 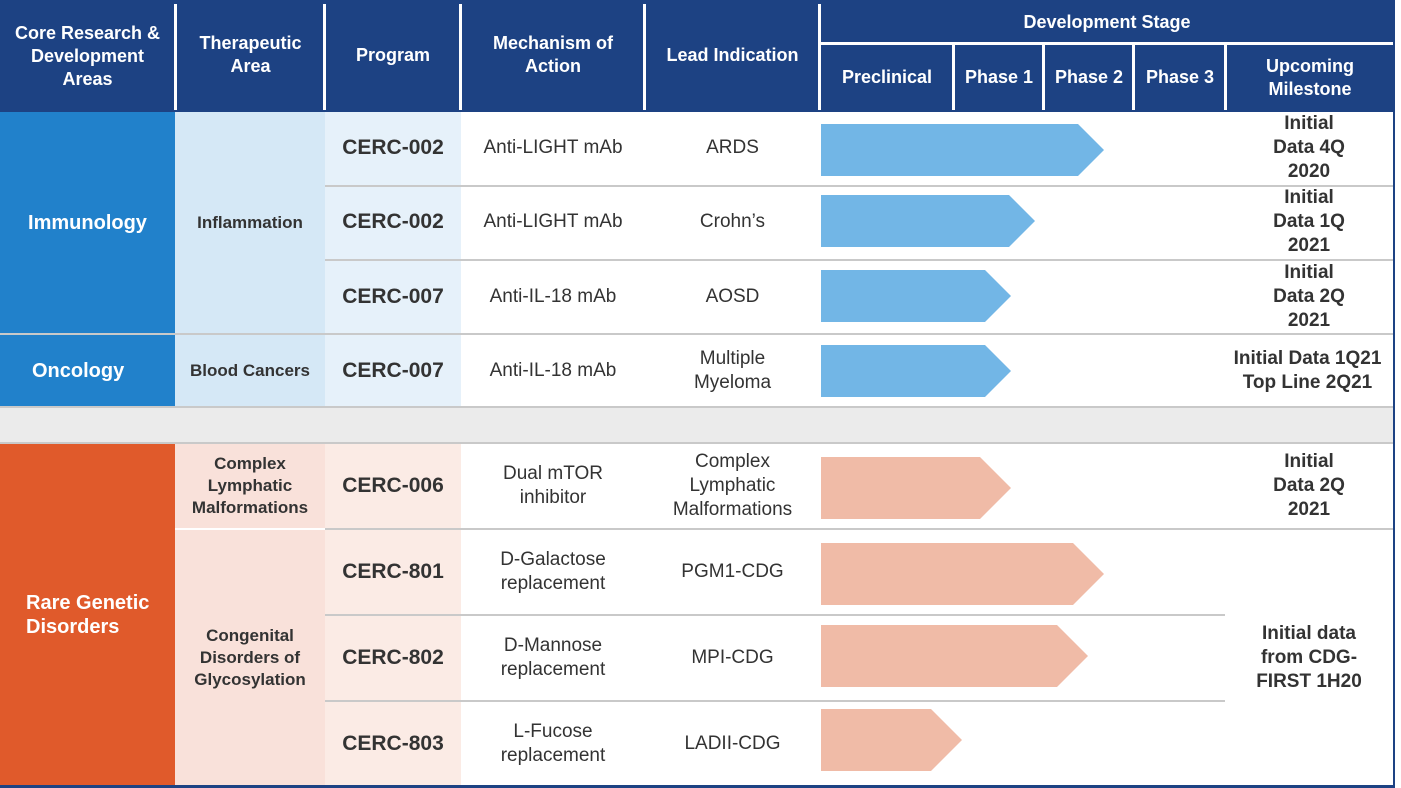 What do you see at coordinates (250, 55) in the screenshot?
I see `header-therapeutic-area: Therapeutic Area` at bounding box center [250, 55].